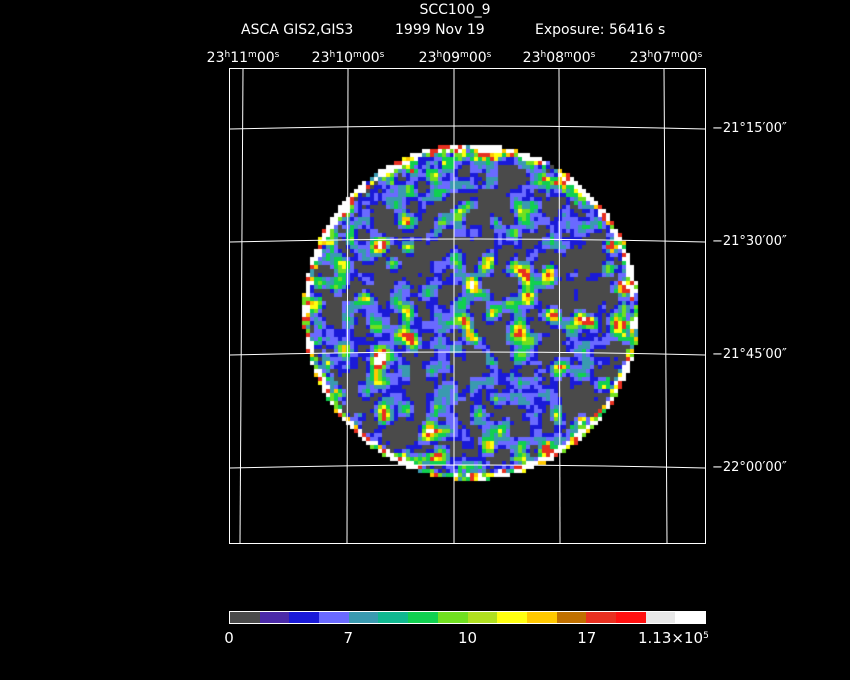 The height and width of the screenshot is (680, 850). I want to click on observation-date: 1999 Nov 19, so click(440, 30).